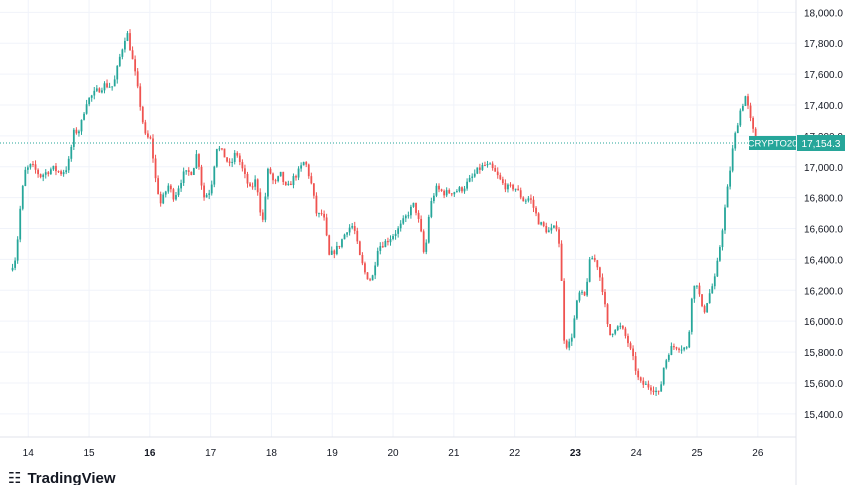 Image resolution: width=852 pixels, height=485 pixels. What do you see at coordinates (272, 453) in the screenshot?
I see `x-tick-label: 18` at bounding box center [272, 453].